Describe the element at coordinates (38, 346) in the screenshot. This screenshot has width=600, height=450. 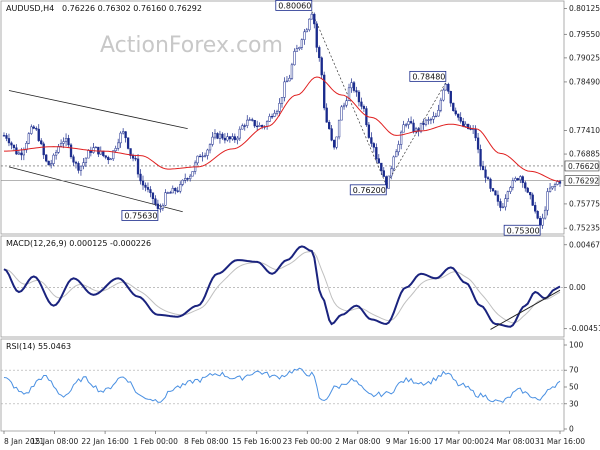
I see `rsi-title: RSI(14) 55.0463` at that location.